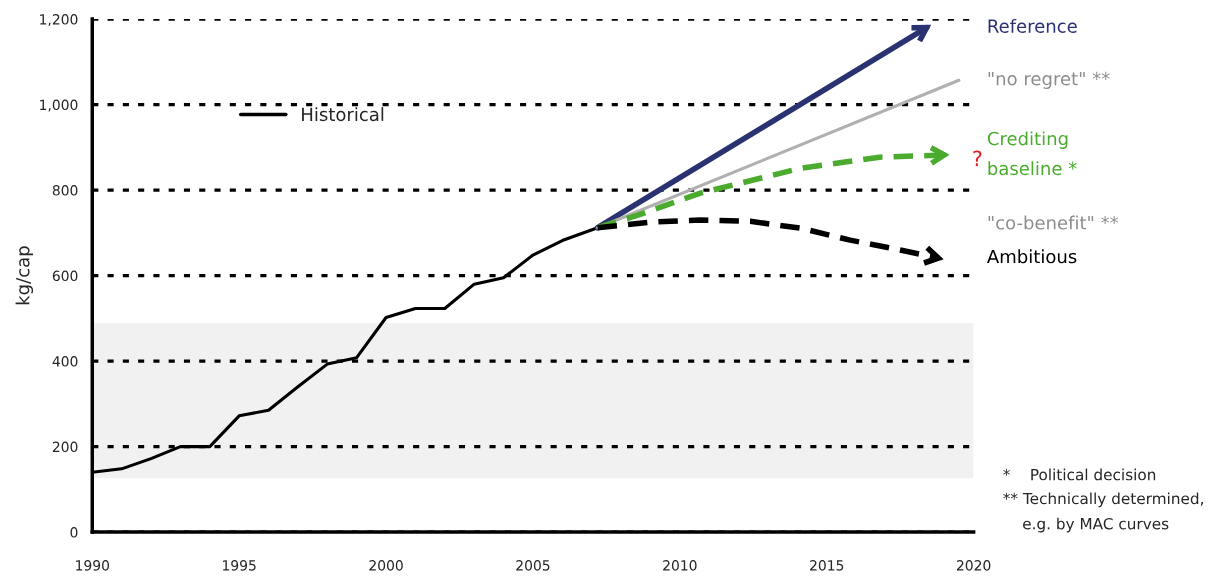 The height and width of the screenshot is (579, 1214). I want to click on x-tick-label: 2020, so click(973, 565).